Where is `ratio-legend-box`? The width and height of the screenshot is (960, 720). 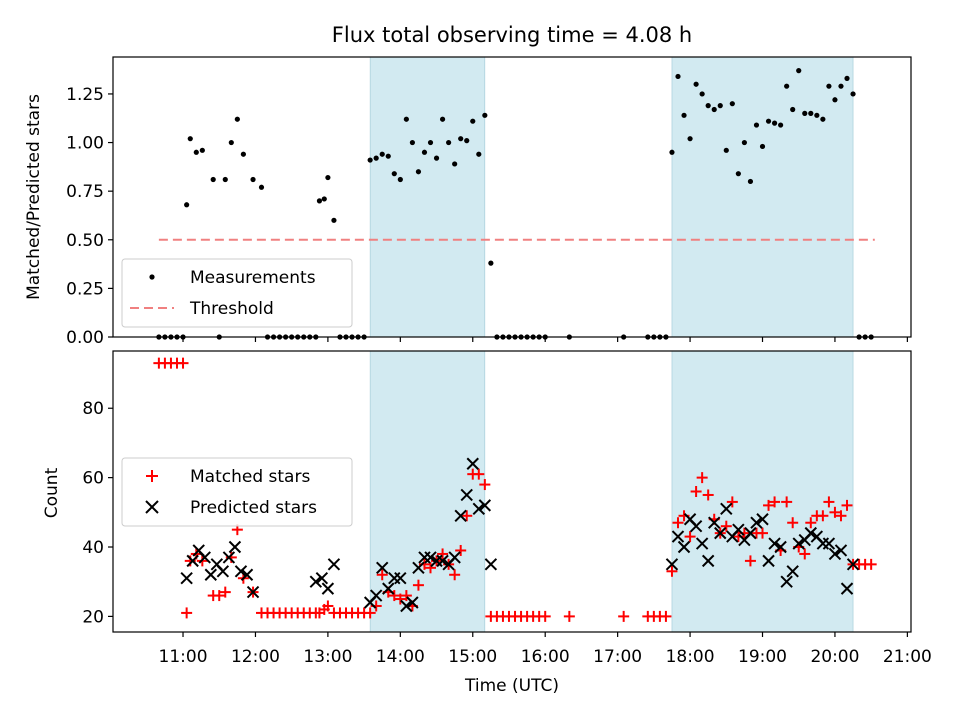 ratio-legend-box is located at coordinates (237, 293).